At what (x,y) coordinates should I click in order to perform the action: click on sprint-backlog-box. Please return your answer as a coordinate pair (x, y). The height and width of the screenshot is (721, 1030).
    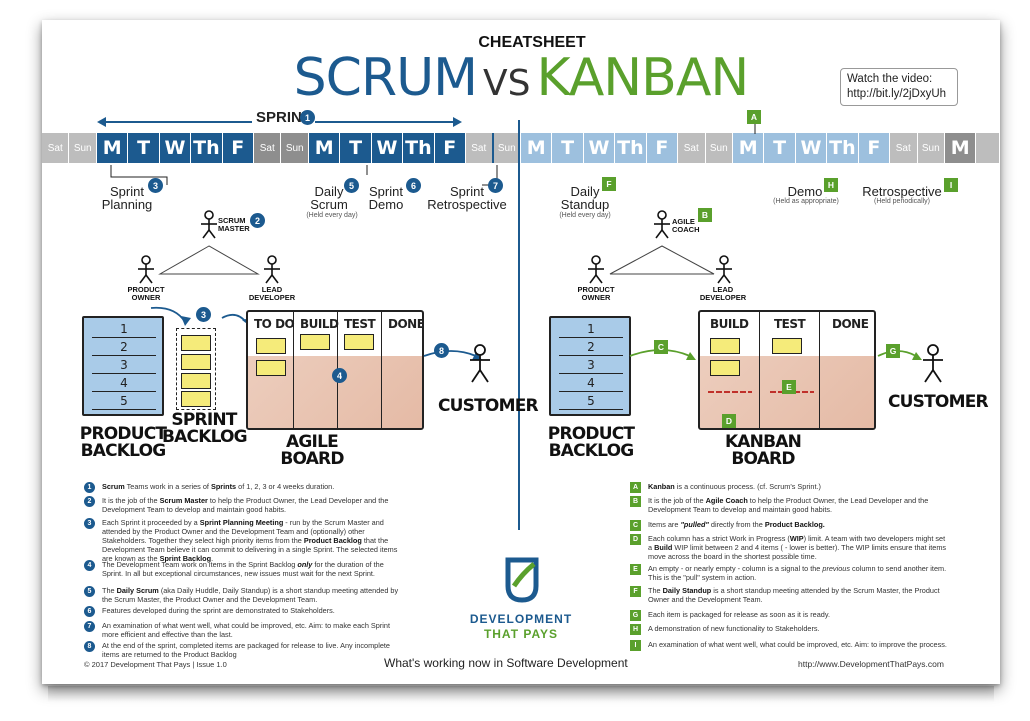
    Looking at the image, I should click on (196, 369).